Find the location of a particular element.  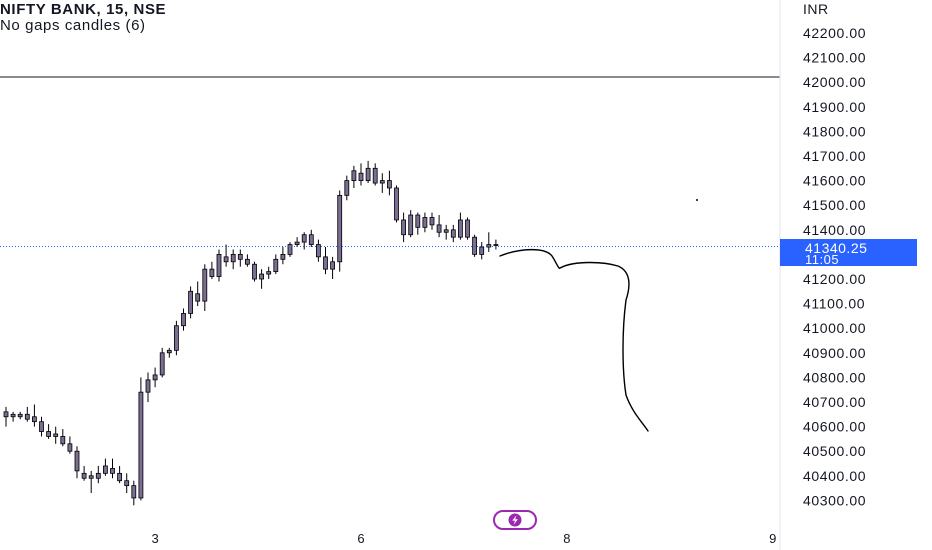

freehand-drawing is located at coordinates (574, 340).